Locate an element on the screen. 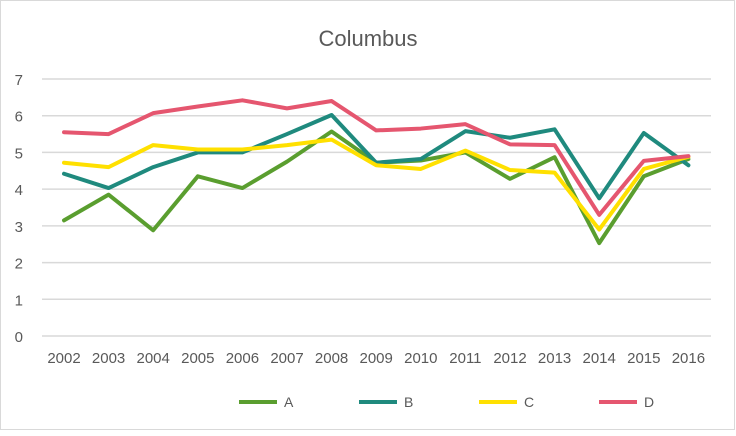  y-tick-label: 5 is located at coordinates (19, 153).